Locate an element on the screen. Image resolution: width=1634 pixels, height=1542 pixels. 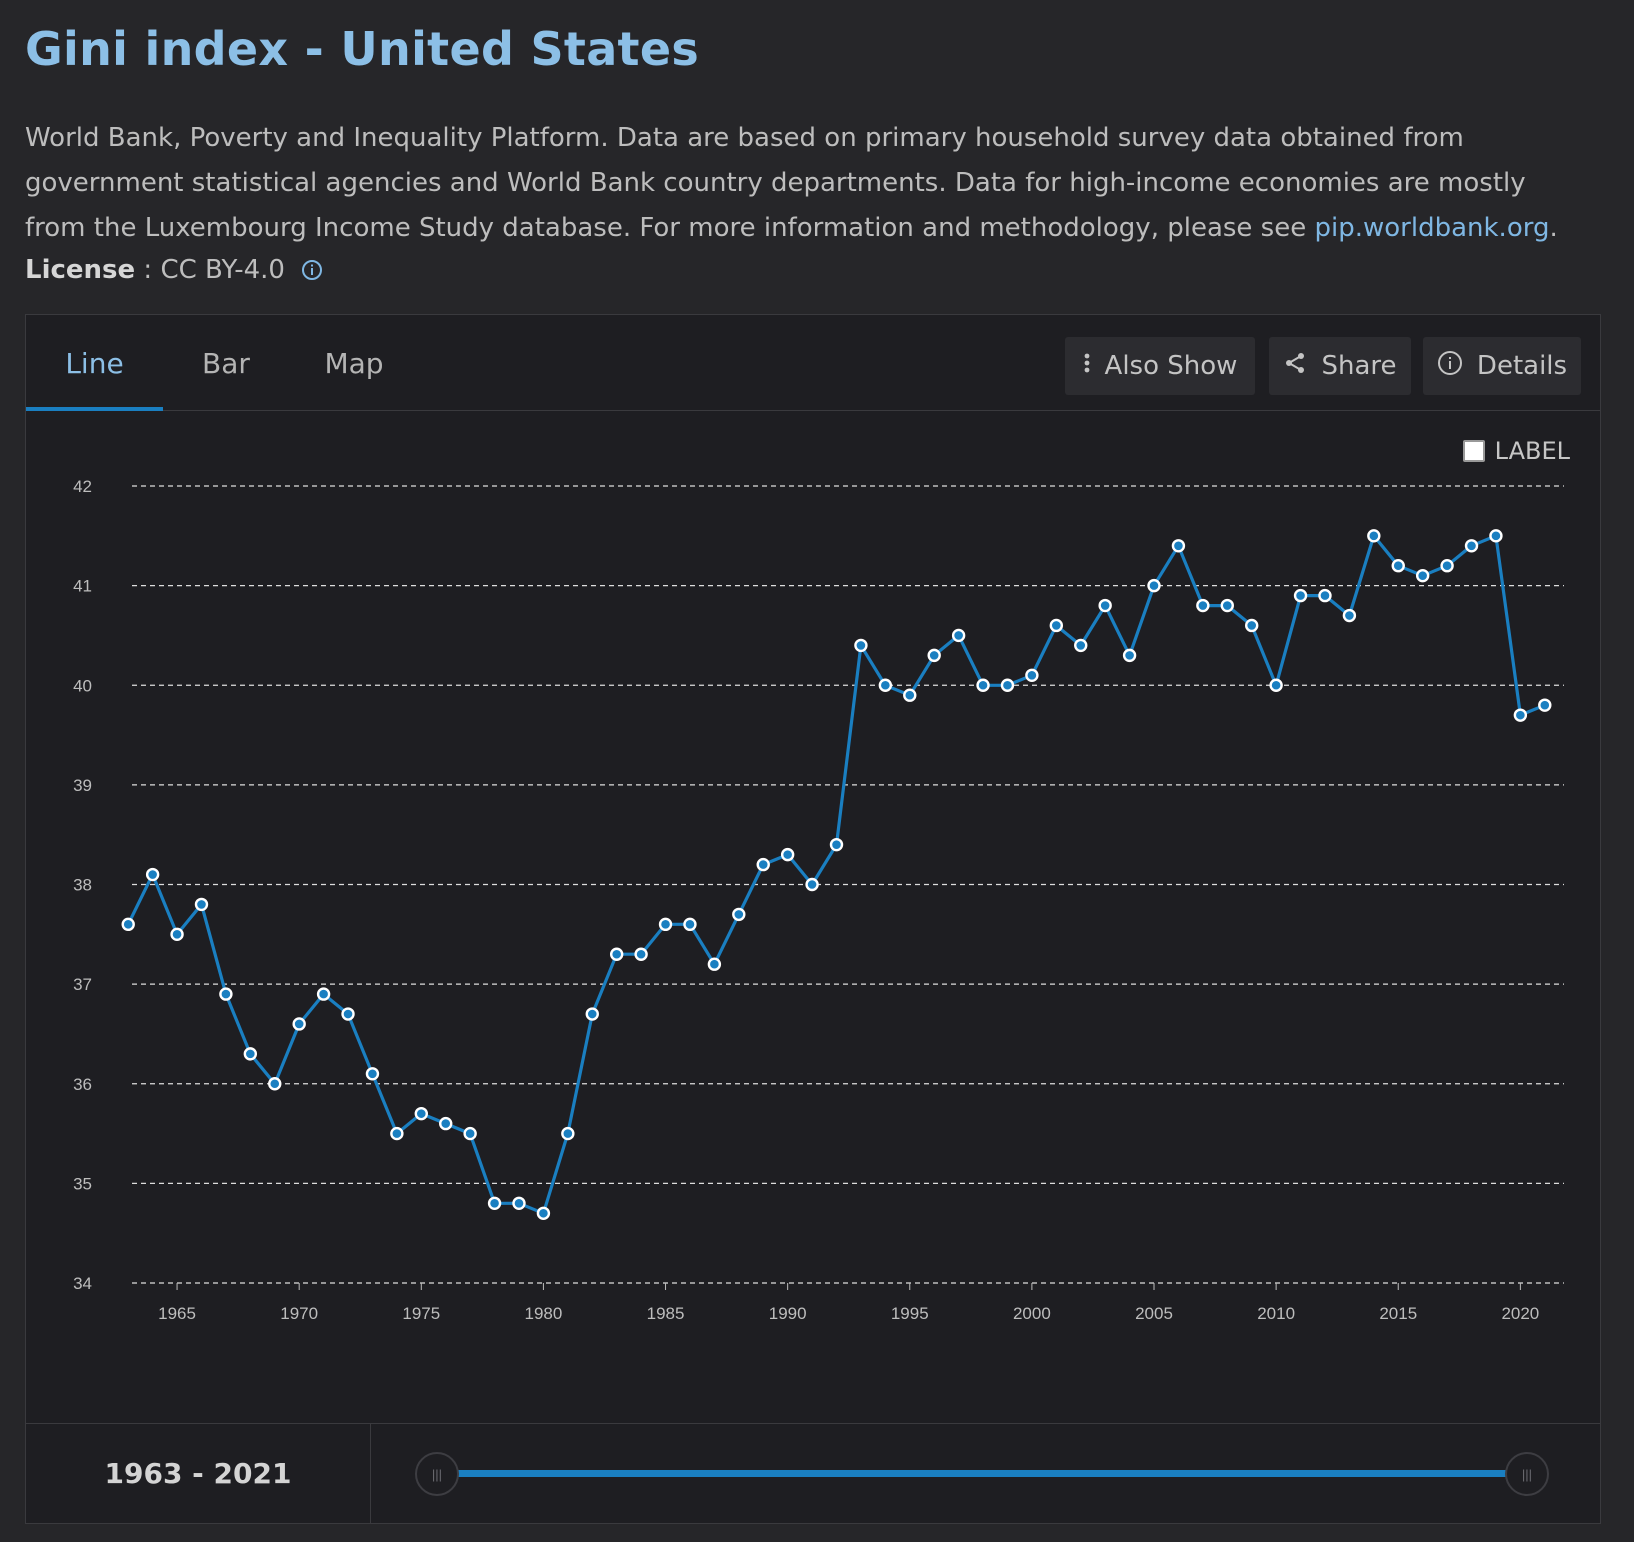
x-tick-label: 1985 is located at coordinates (666, 1313).